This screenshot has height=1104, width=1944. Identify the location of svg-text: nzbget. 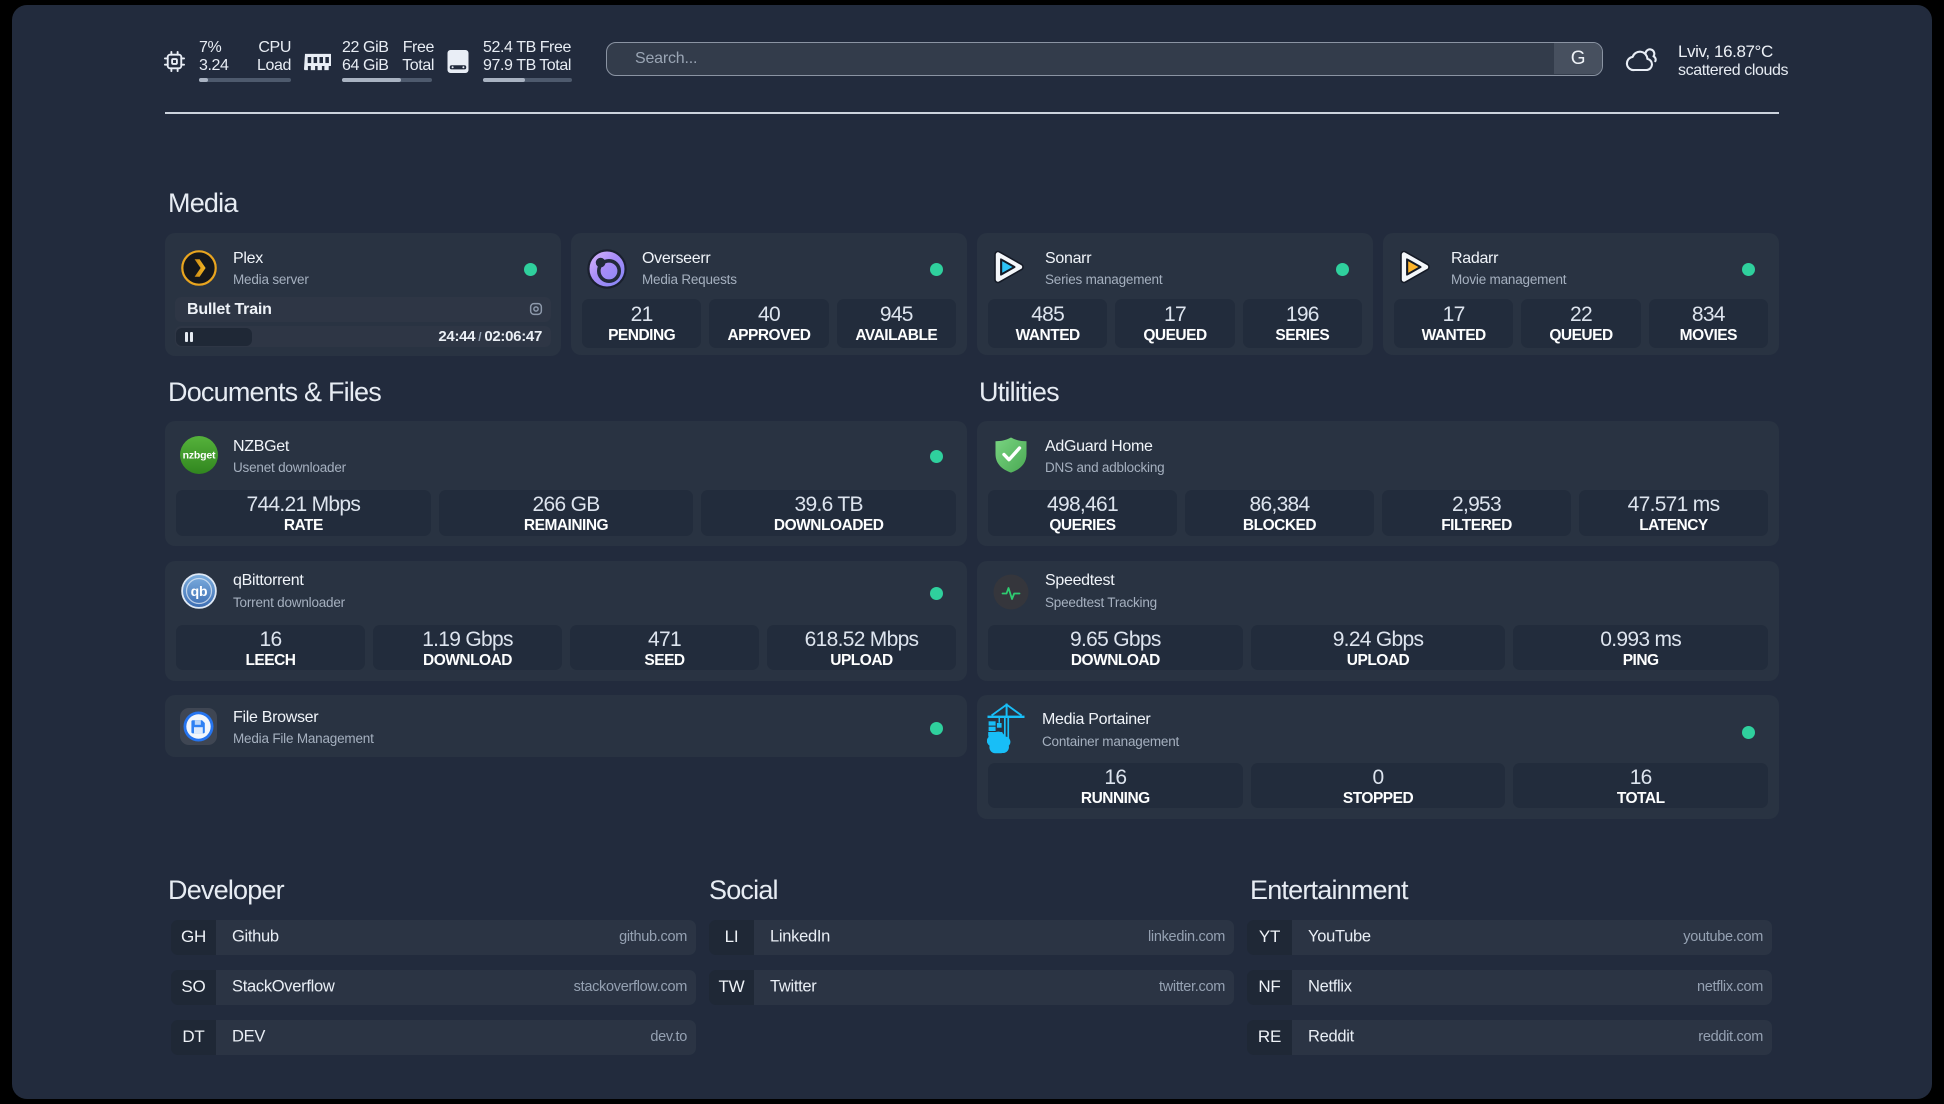
(199, 456).